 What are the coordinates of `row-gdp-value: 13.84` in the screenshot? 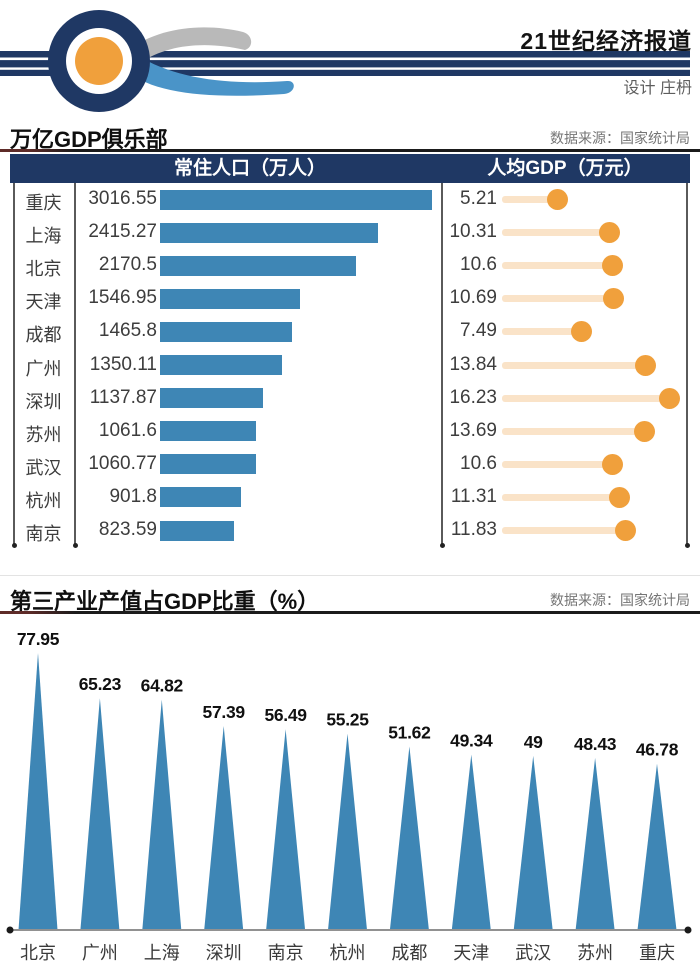 It's located at (473, 364).